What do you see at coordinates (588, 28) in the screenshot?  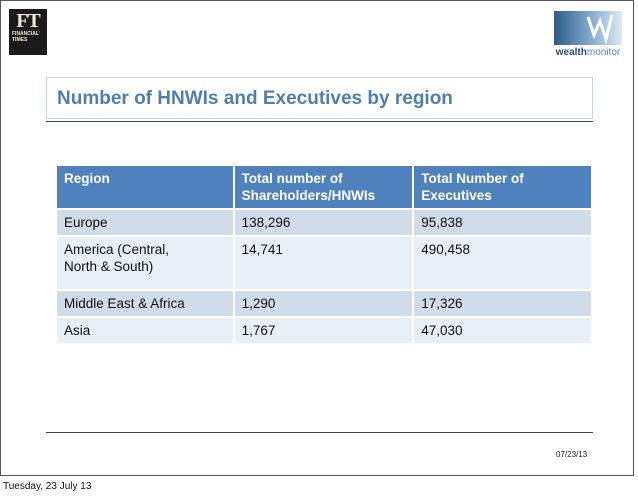 I see `wealthmonitor-graphic-icon` at bounding box center [588, 28].